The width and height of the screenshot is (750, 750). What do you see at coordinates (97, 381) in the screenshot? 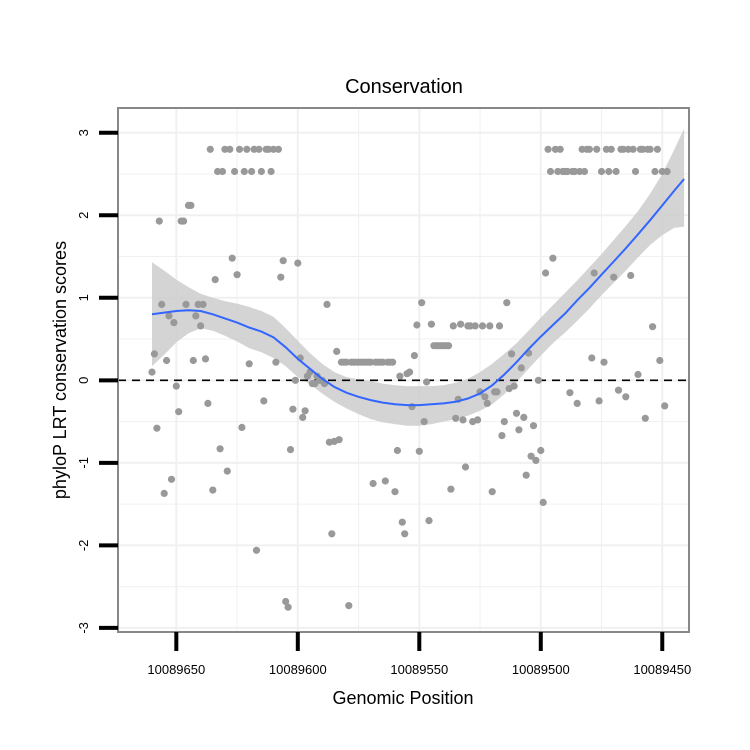
I see `y-axis-ticks: 3 2 1 0 -1 -2 -3` at bounding box center [97, 381].